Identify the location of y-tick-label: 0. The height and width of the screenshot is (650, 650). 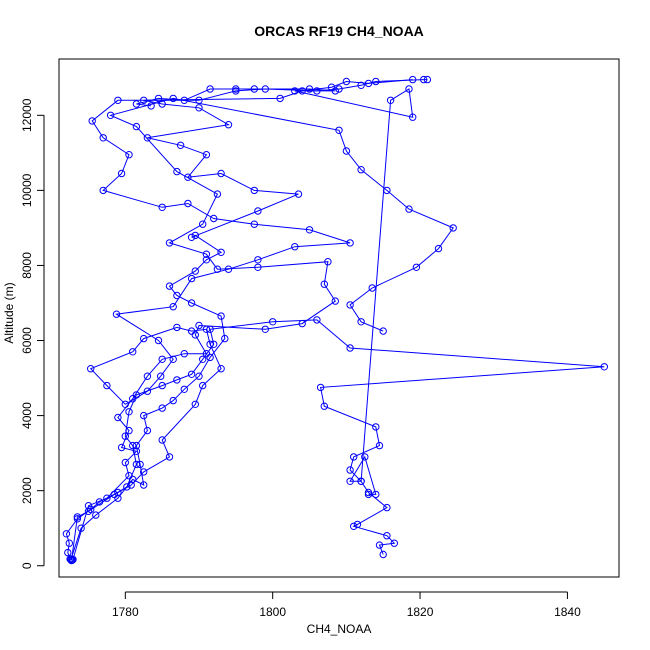
(27, 565).